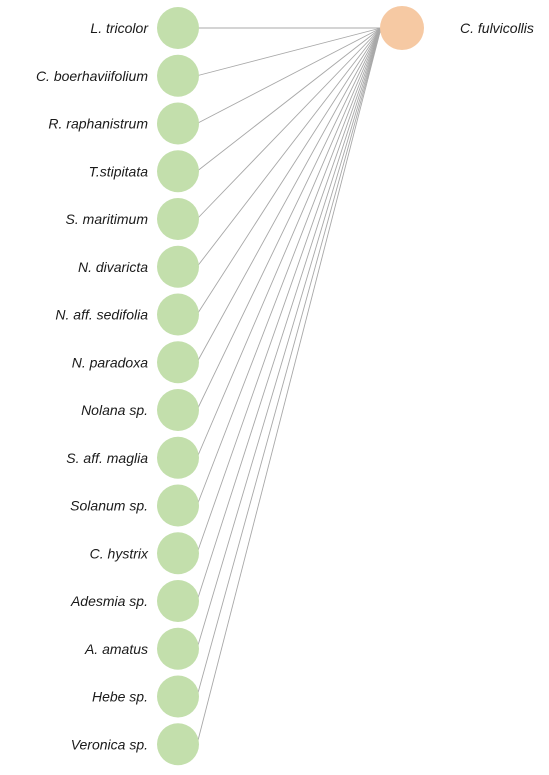 The width and height of the screenshot is (549, 775). I want to click on plant-label-r-raphanistrum: R. raphanistrum, so click(98, 124).